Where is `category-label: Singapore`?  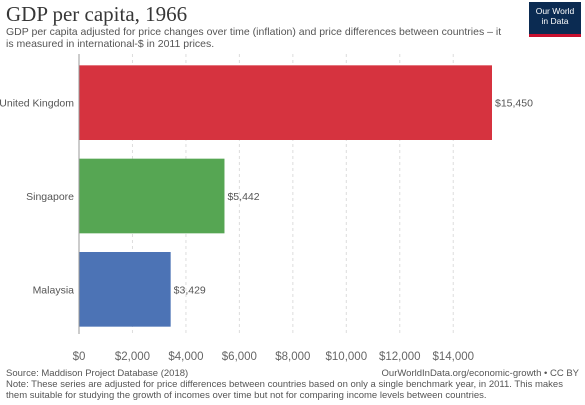
category-label: Singapore is located at coordinates (50, 197).